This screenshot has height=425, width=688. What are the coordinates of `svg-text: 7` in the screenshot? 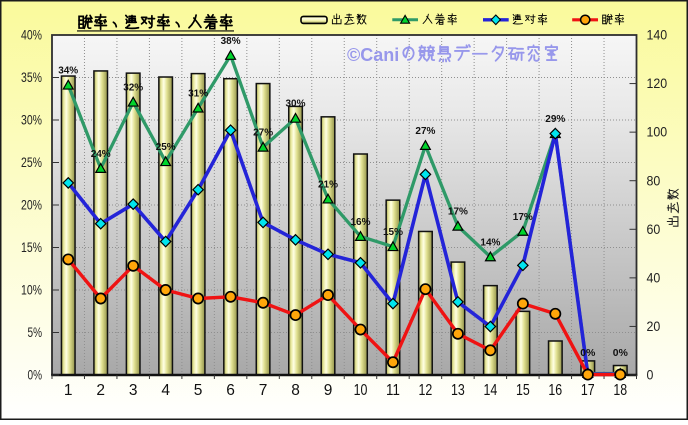 It's located at (263, 390).